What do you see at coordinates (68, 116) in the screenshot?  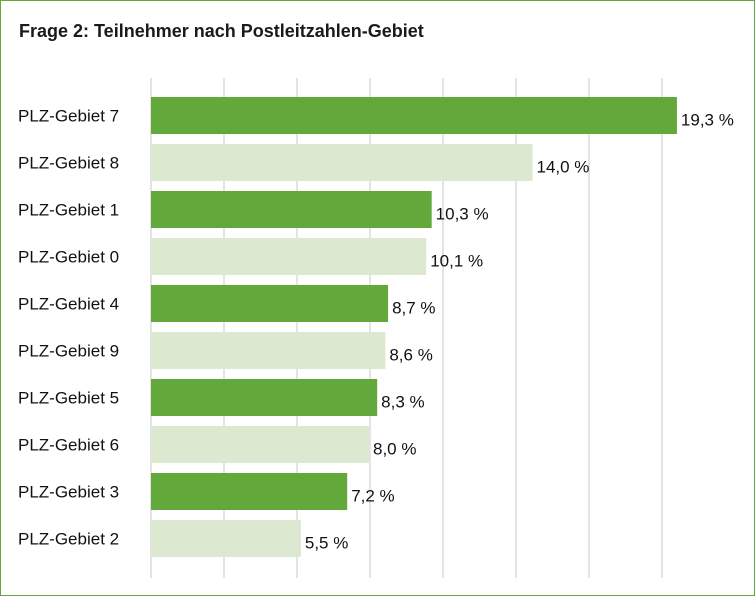 I see `category-label: PLZ-Gebiet 7` at bounding box center [68, 116].